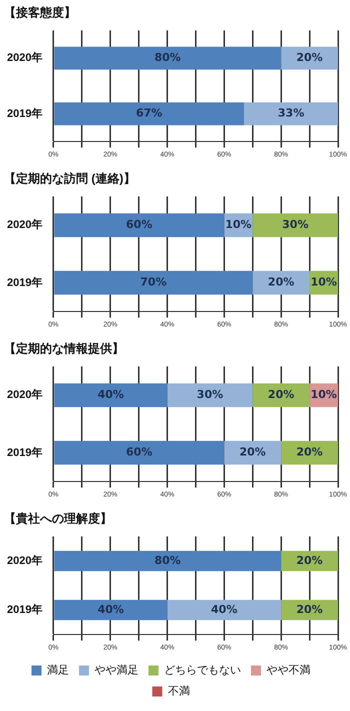 The width and height of the screenshot is (350, 711). Describe the element at coordinates (116, 670) in the screenshot. I see `legend-label: やや満足` at that location.